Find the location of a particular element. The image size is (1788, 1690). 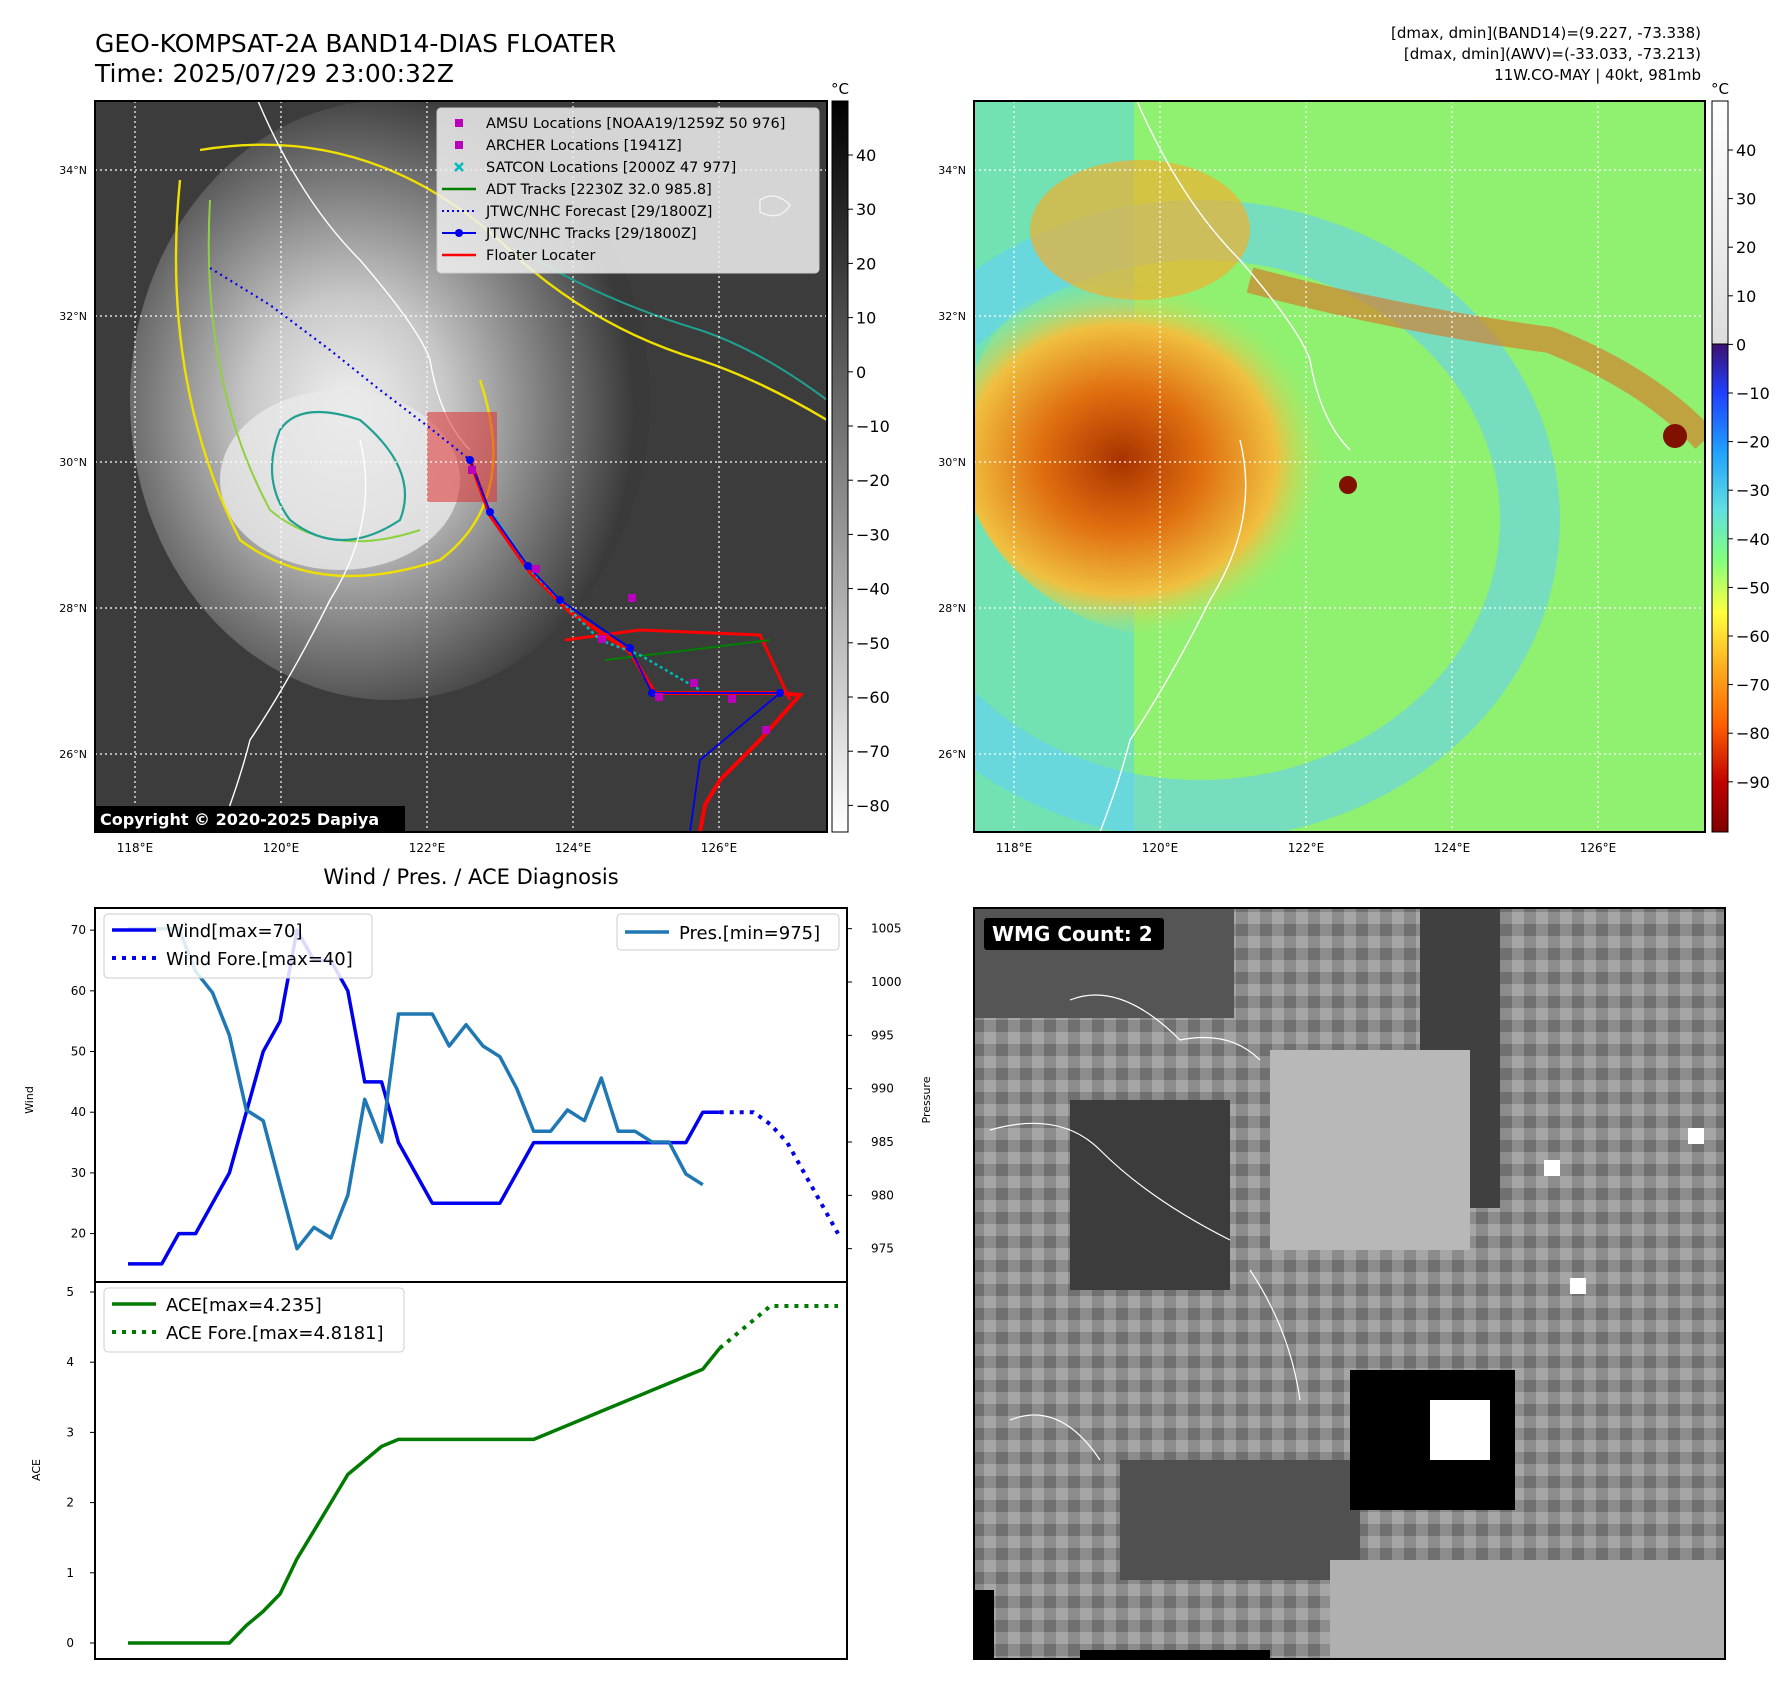

ir-coastline is located at coordinates (345, 466).